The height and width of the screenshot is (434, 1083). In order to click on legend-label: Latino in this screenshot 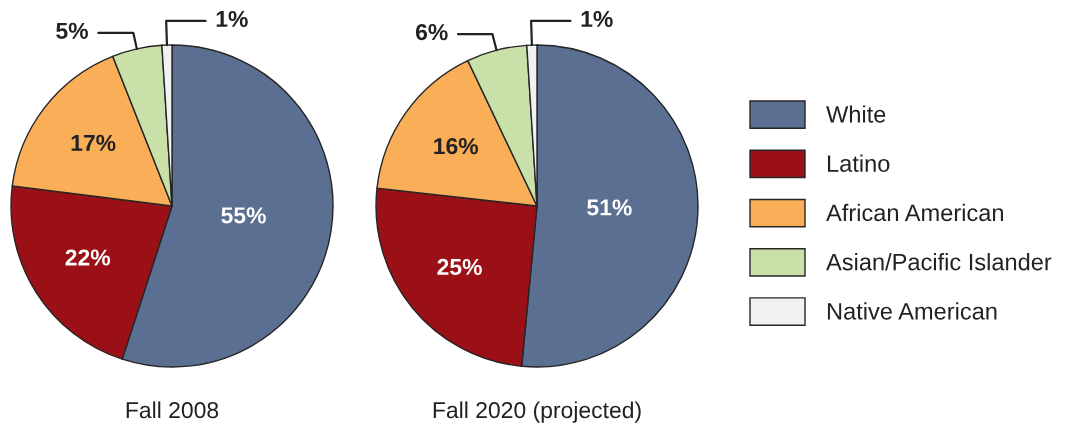, I will do `click(858, 163)`.